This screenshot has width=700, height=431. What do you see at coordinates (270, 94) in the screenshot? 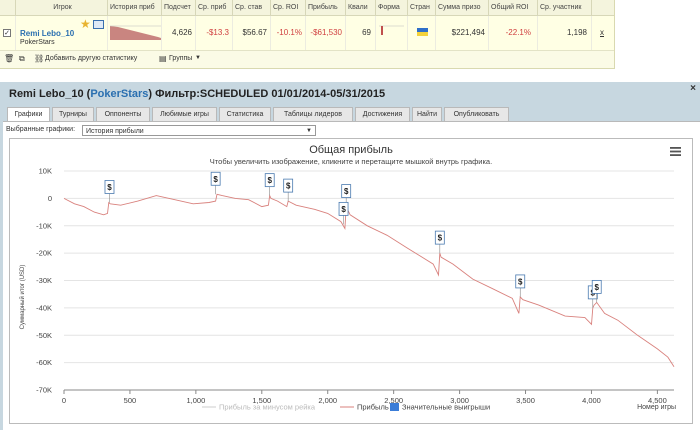
I see `panel-filter: Фильтр:SCHEDULED 01/01/2014-05/31/2015` at bounding box center [270, 94].